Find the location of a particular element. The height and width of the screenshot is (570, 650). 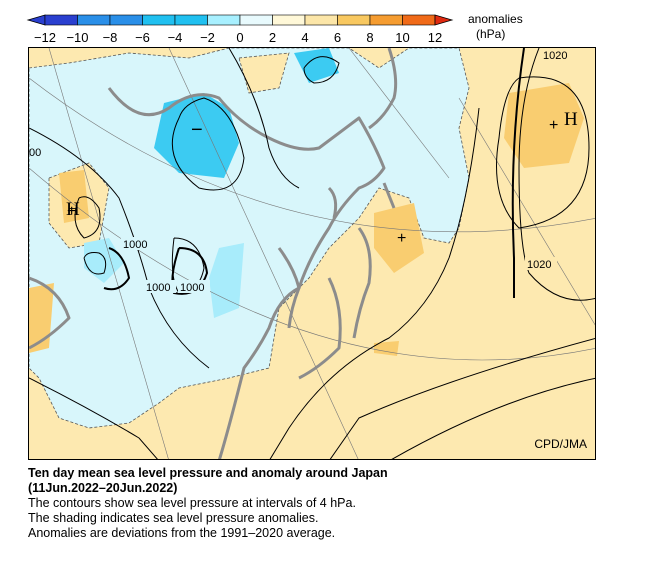

colorbar-max-arrow is located at coordinates (444, 20).